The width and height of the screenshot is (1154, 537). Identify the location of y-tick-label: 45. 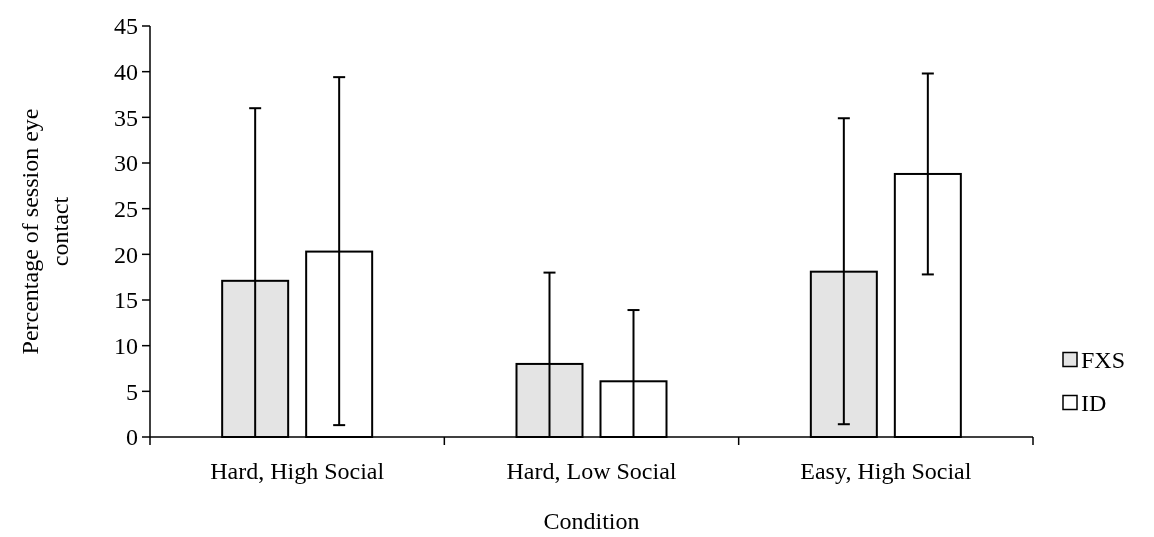
(126, 26).